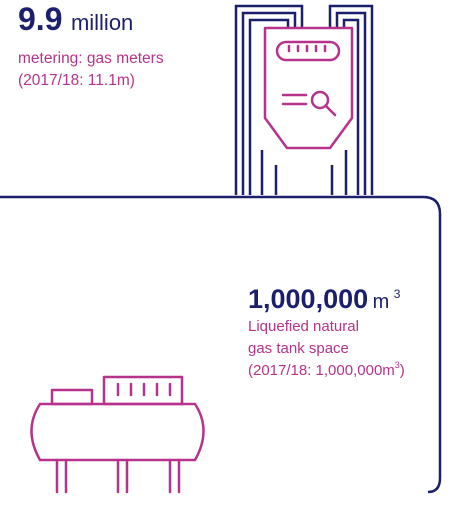 This screenshot has width=457, height=506. What do you see at coordinates (402, 370) in the screenshot?
I see `lng-comparison-end: )` at bounding box center [402, 370].